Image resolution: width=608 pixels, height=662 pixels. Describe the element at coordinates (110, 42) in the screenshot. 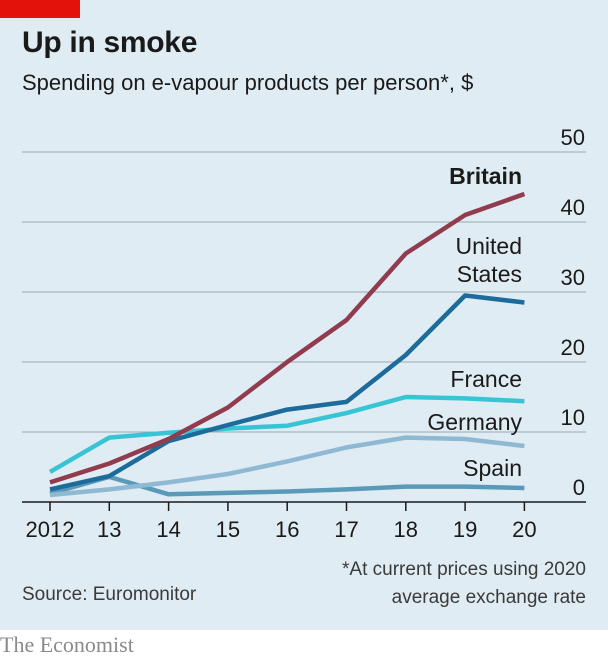

I see `chart-title: Up in smoke` at that location.